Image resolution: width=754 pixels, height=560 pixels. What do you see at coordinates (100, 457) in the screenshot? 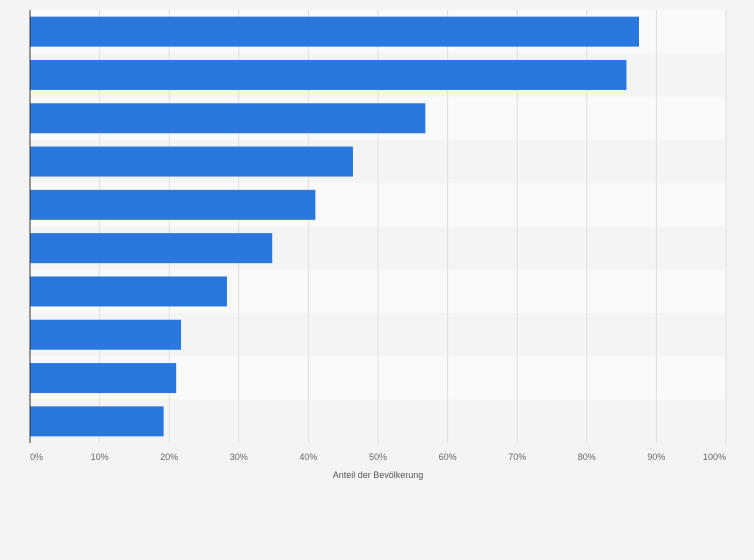
I see `x-tick-label: 10%` at bounding box center [100, 457].